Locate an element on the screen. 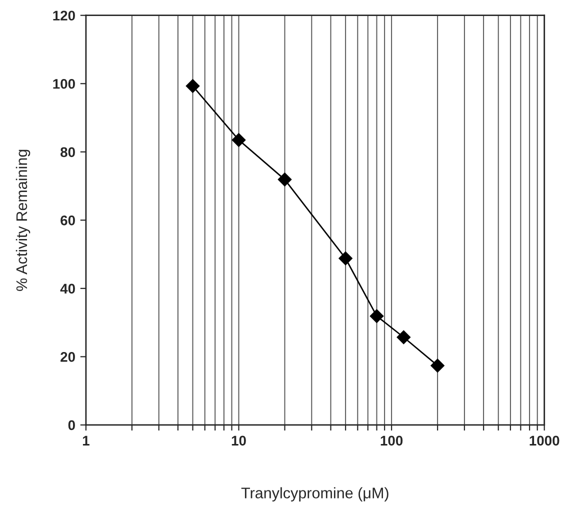 This screenshot has height=512, width=573. x-tick-label: 1000 is located at coordinates (545, 441).